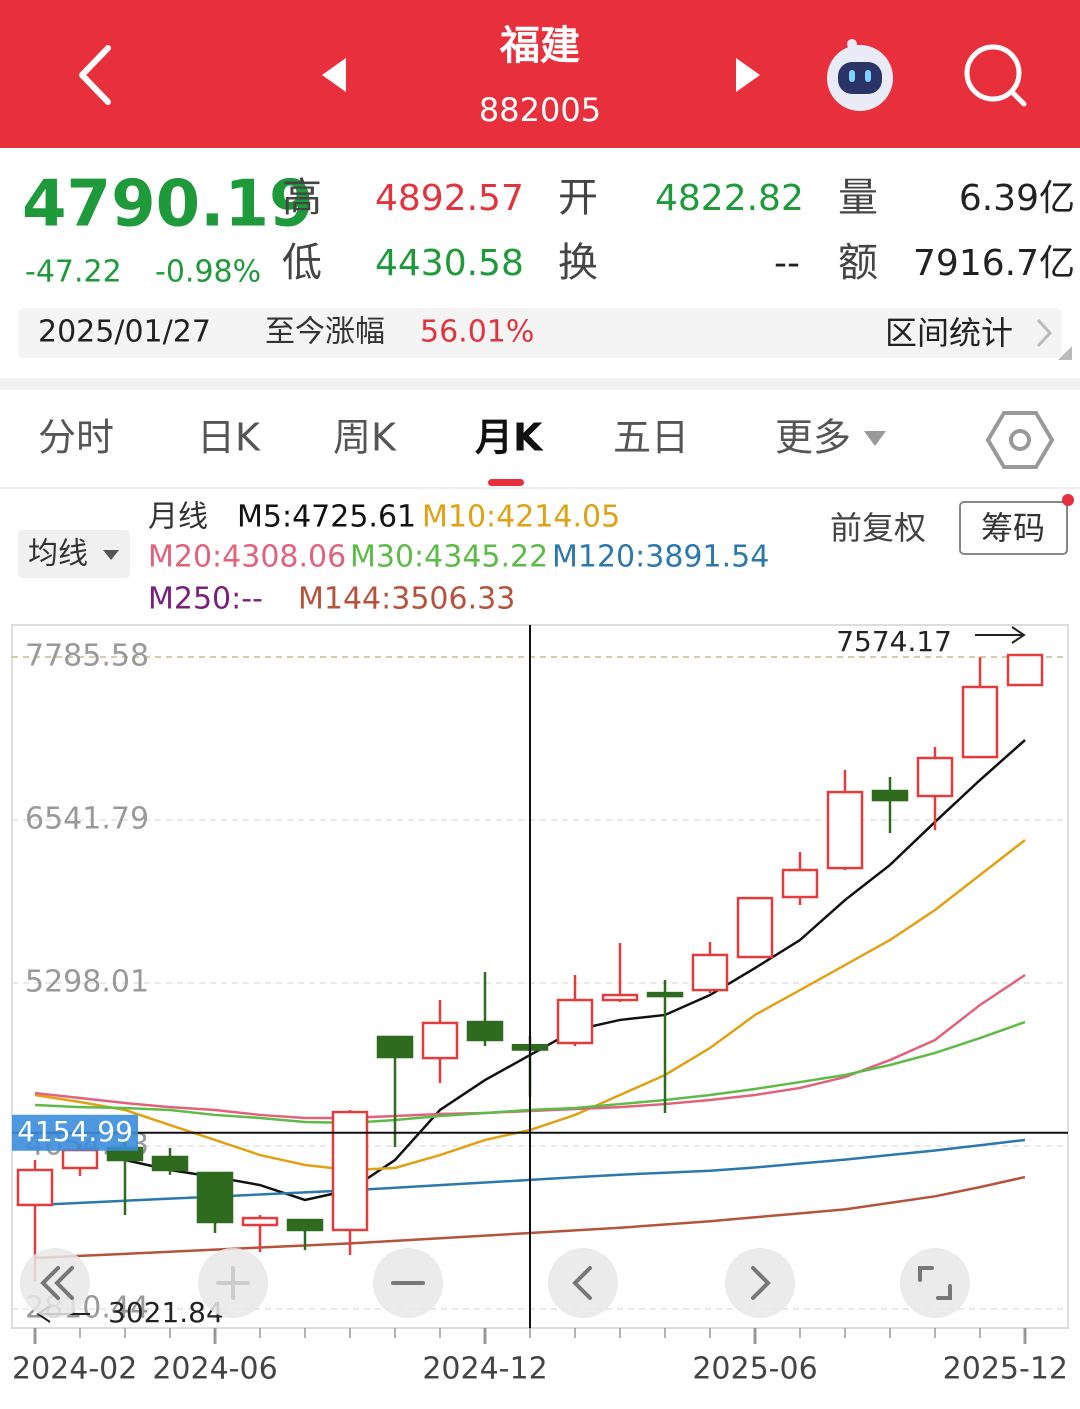  Describe the element at coordinates (449, 198) in the screenshot. I see `value: 4892.57` at that location.